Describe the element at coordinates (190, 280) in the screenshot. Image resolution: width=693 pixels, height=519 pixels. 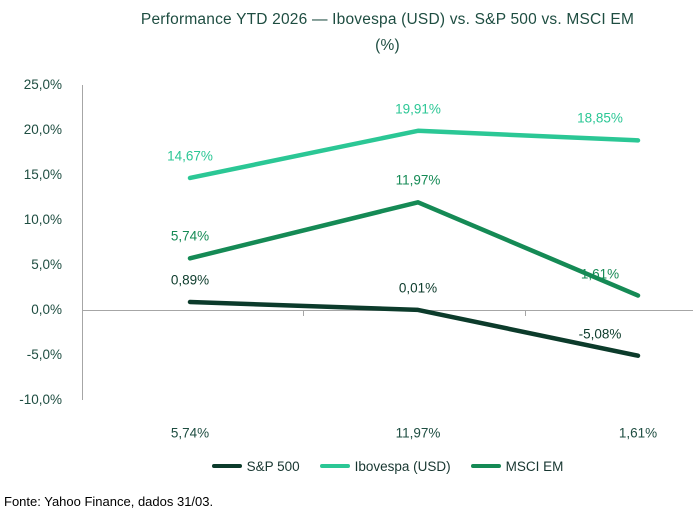
I see `data-label: 0,89%` at that location.